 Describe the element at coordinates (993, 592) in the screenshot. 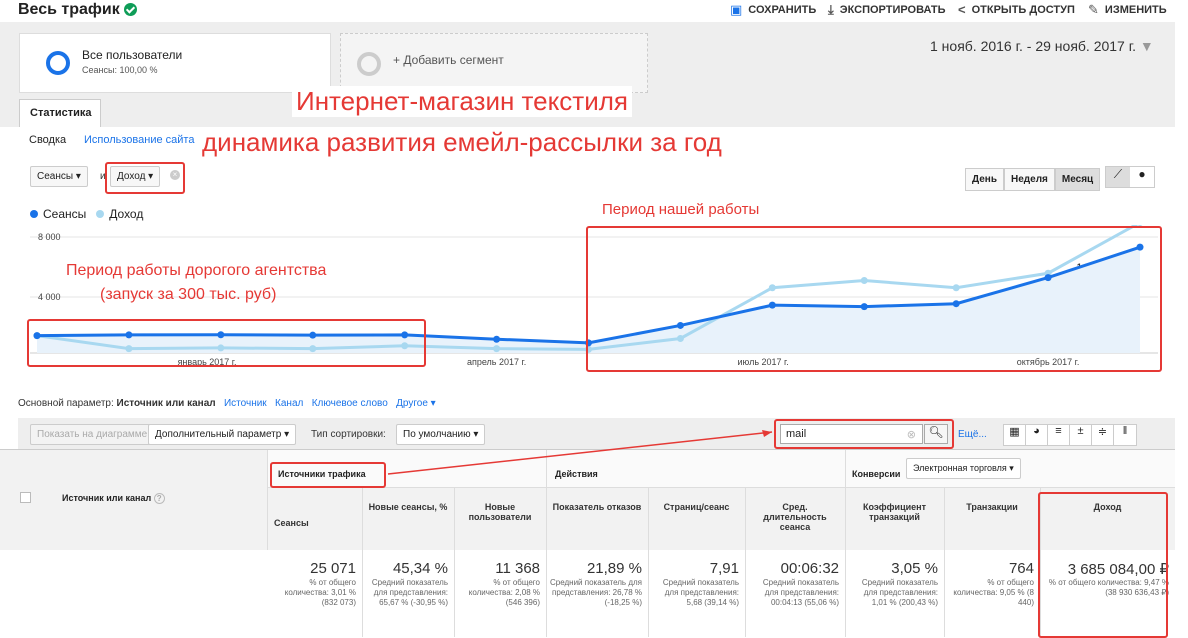

I see `total-subtext: % от общего количества: 9,05 % (8 440)` at that location.